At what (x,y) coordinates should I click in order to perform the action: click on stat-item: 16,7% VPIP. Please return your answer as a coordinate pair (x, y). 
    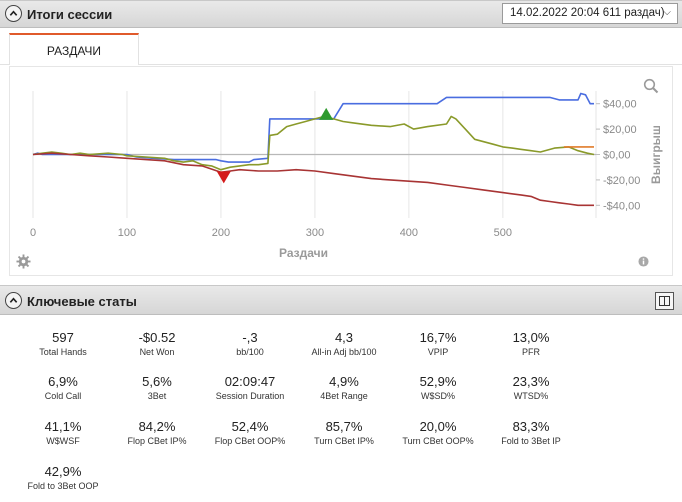
    Looking at the image, I should click on (438, 344).